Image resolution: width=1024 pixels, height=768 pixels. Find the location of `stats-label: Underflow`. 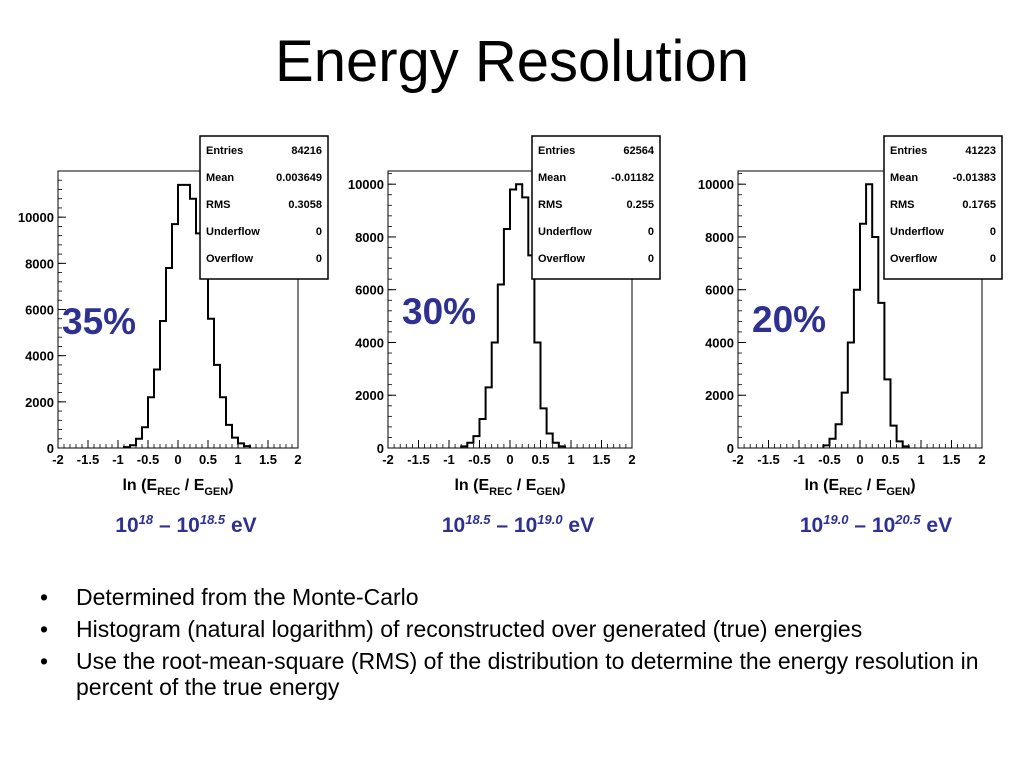

stats-label: Underflow is located at coordinates (233, 232).